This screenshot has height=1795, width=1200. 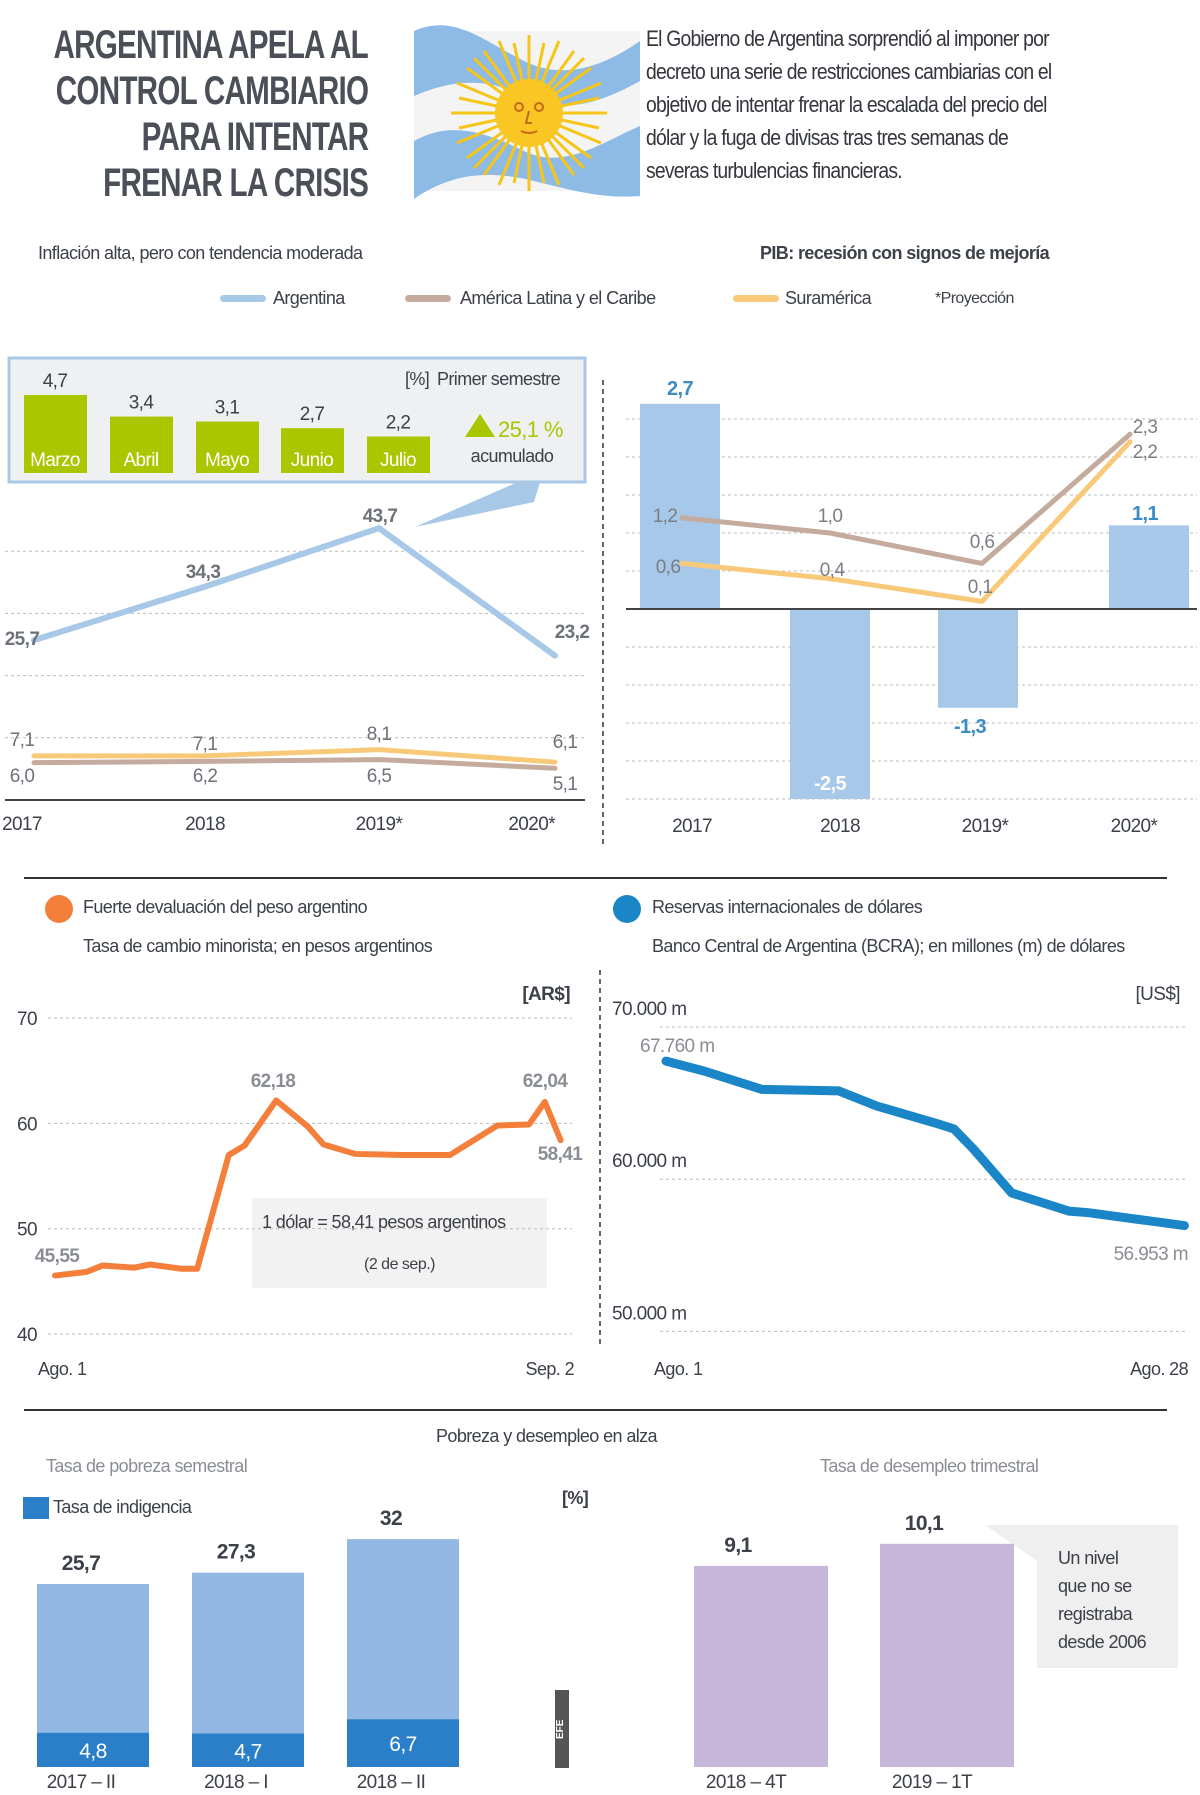 What do you see at coordinates (398, 422) in the screenshot?
I see `inset-bar-value: 2,2` at bounding box center [398, 422].